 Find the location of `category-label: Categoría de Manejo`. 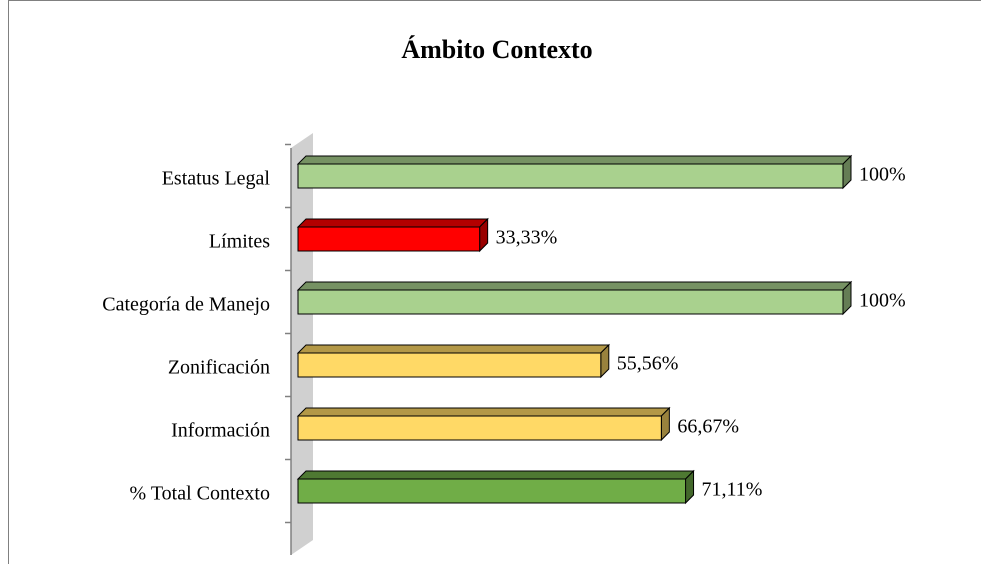

category-label: Categoría de Manejo is located at coordinates (186, 305).